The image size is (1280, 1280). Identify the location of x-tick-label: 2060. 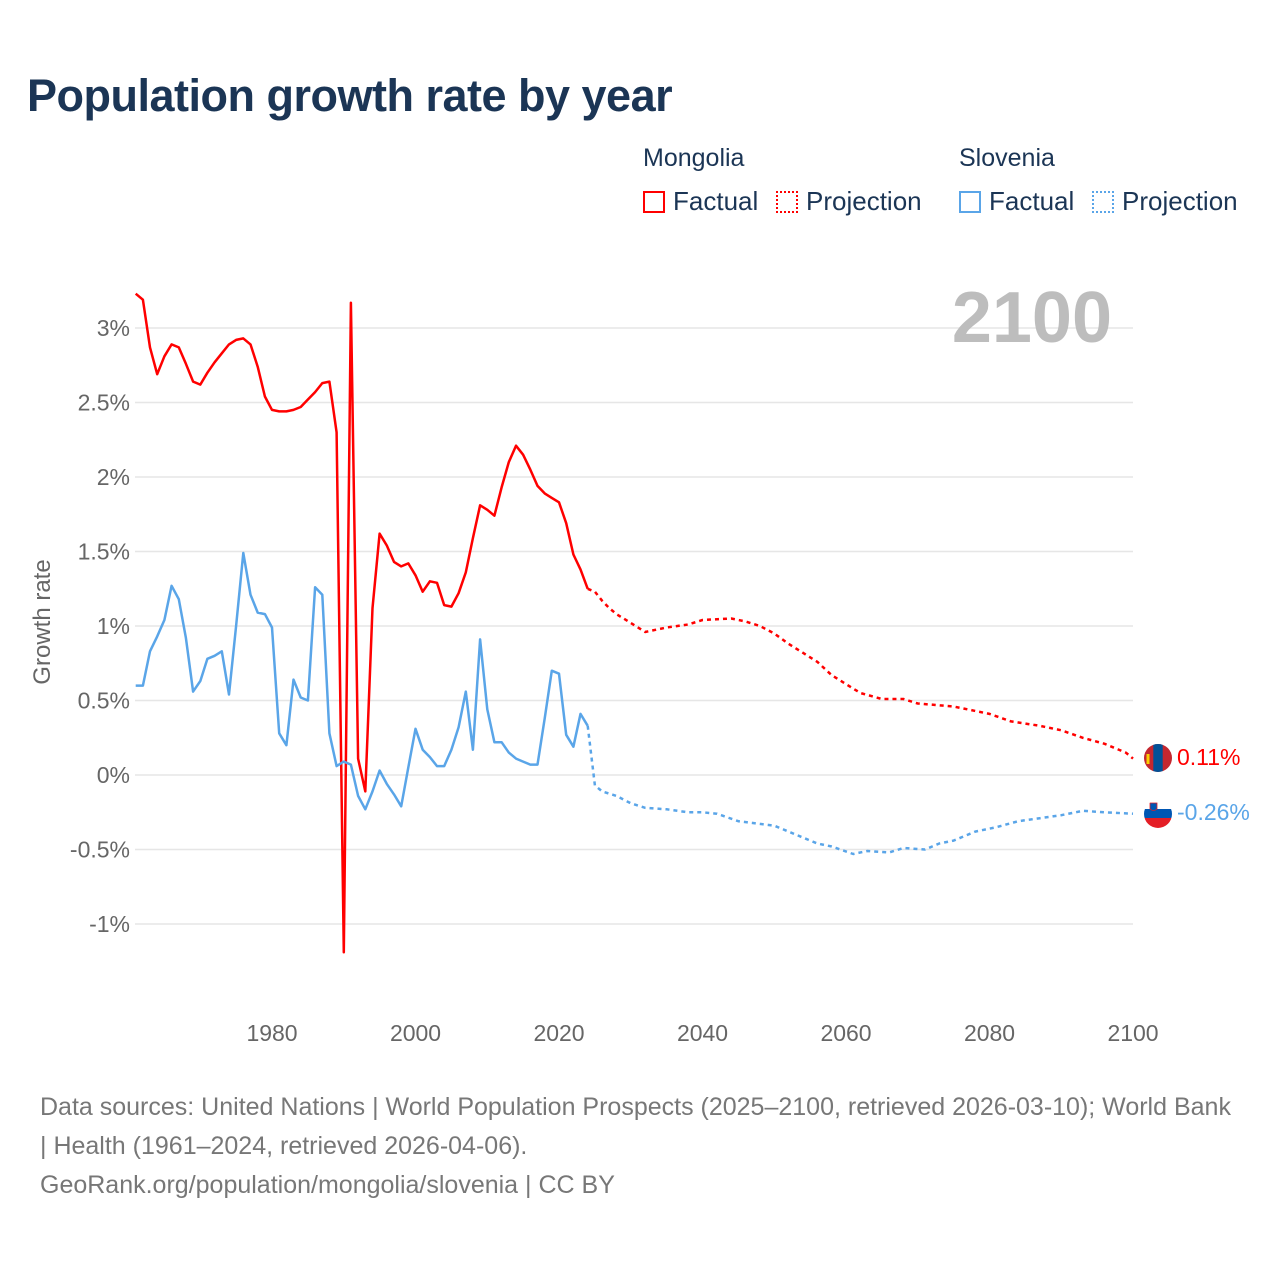
(845, 1033).